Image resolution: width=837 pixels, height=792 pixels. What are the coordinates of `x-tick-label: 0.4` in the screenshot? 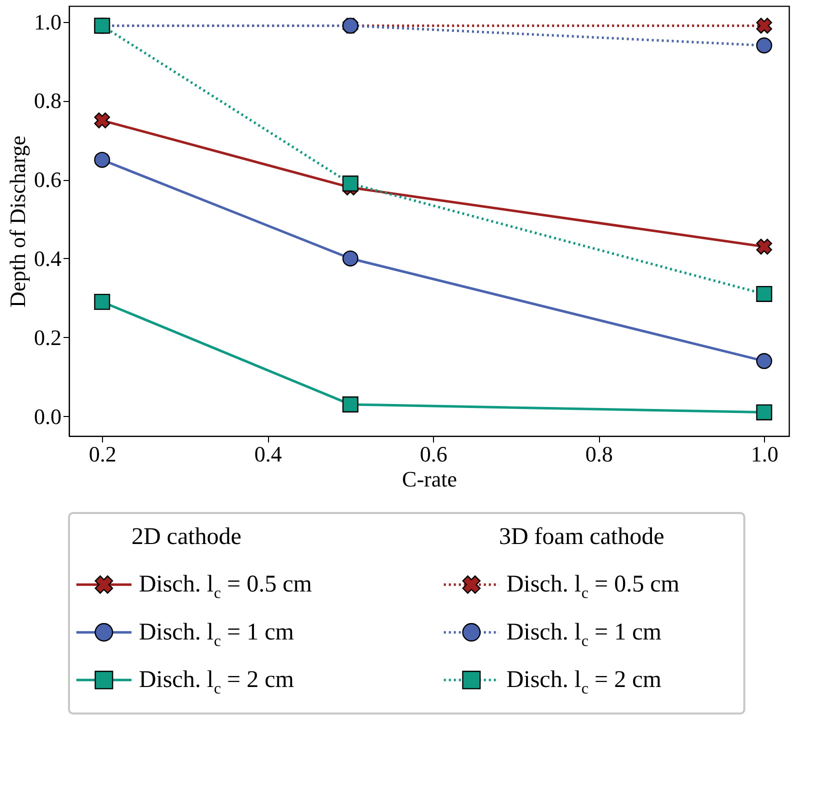 It's located at (268, 454).